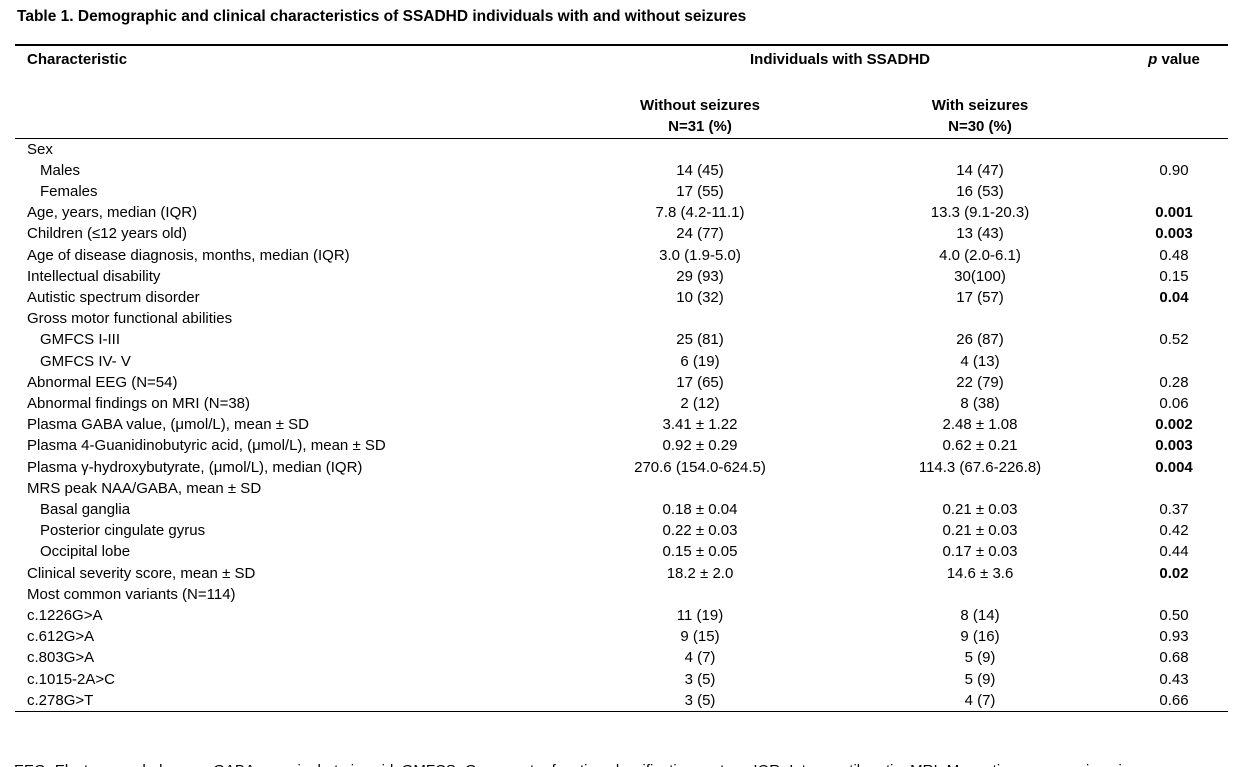 The height and width of the screenshot is (767, 1243). Describe the element at coordinates (980, 404) in the screenshot. I see `with-seizures-cell: 8 (38)` at that location.